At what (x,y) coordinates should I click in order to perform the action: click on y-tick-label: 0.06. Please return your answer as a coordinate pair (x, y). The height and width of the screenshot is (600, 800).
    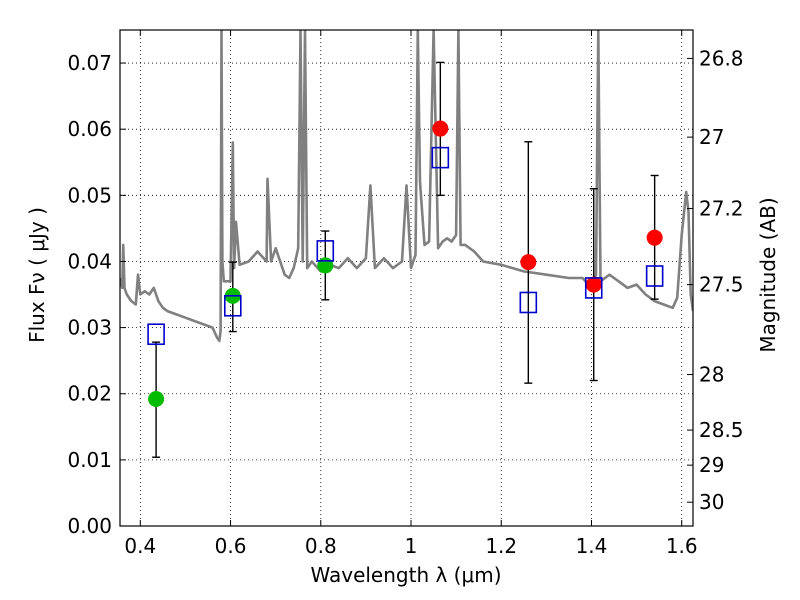
    Looking at the image, I should click on (89, 129).